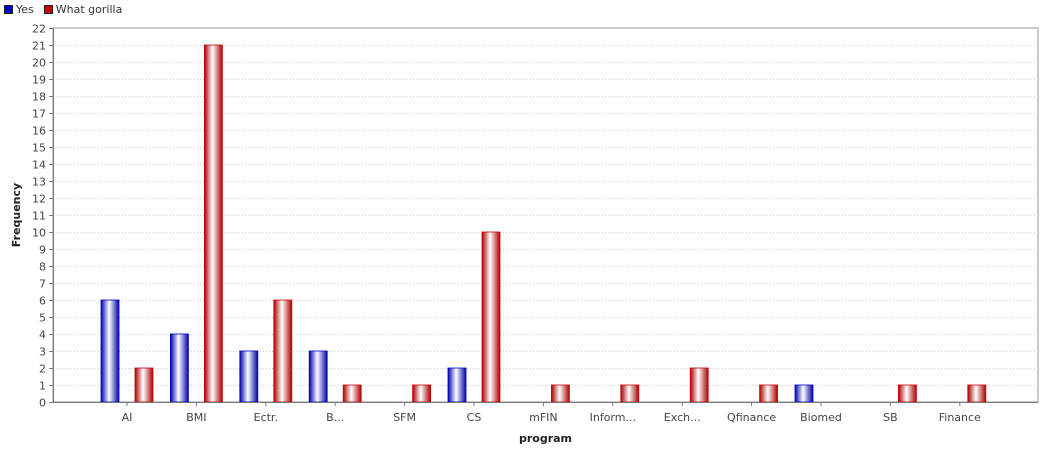 This screenshot has width=1048, height=450. Describe the element at coordinates (39, 233) in the screenshot. I see `y-tick-label: 10` at that location.